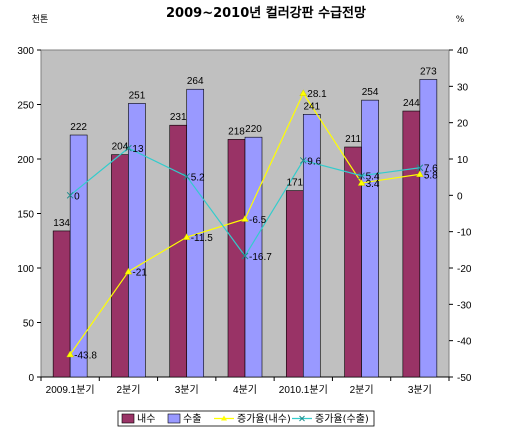  I want to click on right-axis-tick-label: -50, so click(464, 378).